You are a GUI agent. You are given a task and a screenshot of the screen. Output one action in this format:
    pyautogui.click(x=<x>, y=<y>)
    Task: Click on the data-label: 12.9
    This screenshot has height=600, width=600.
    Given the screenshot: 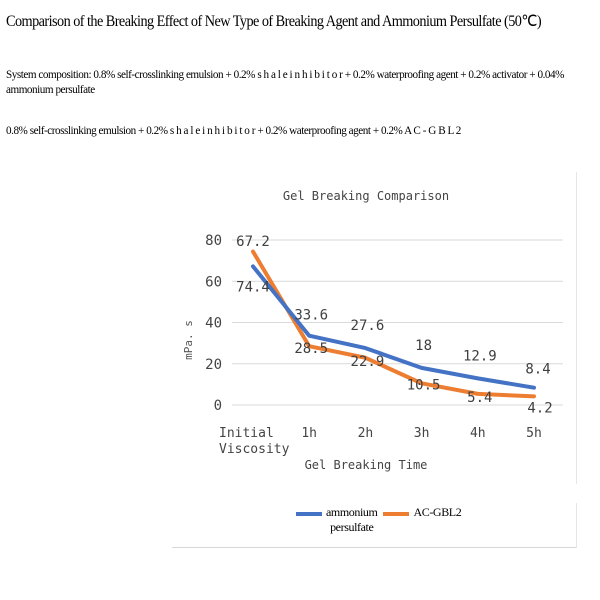 What is the action you would take?
    pyautogui.click(x=480, y=356)
    